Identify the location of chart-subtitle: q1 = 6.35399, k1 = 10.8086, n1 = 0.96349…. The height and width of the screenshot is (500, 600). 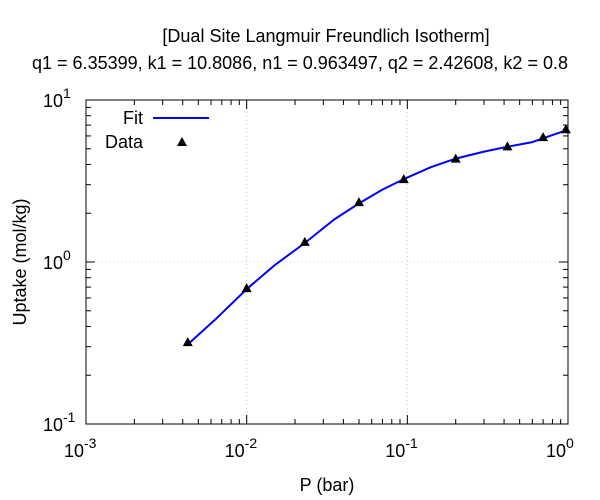
(300, 63).